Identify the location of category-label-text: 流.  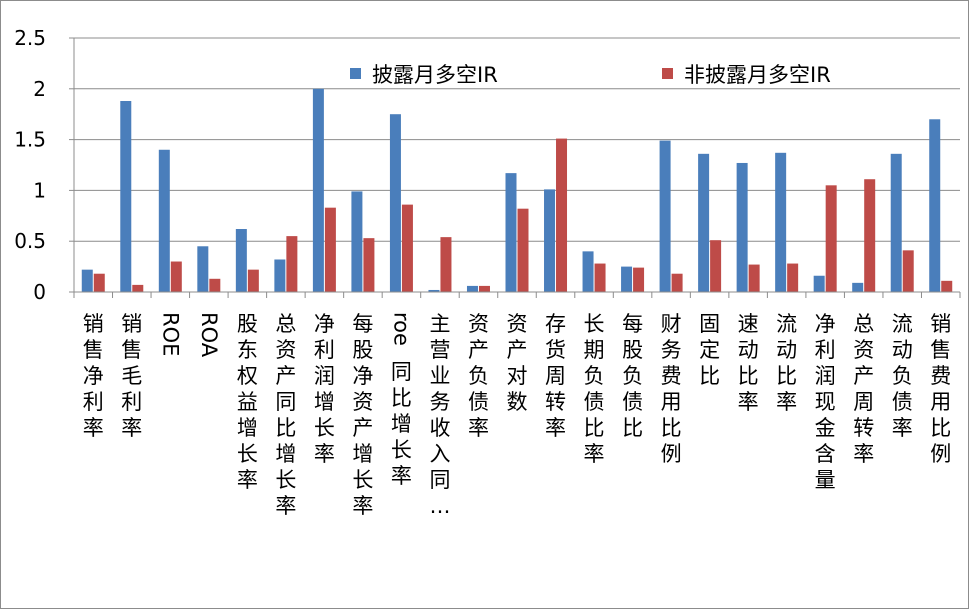
(786, 324).